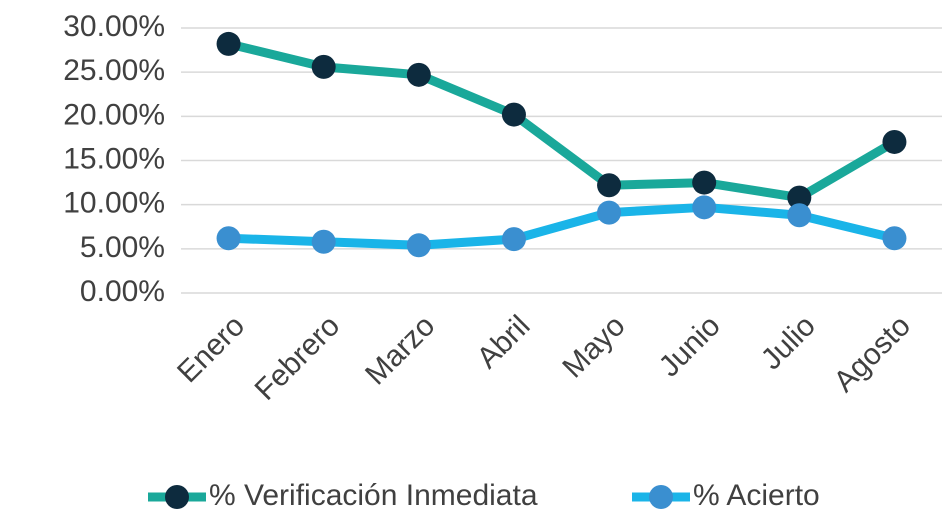 The width and height of the screenshot is (942, 516). Describe the element at coordinates (872, 353) in the screenshot. I see `x-tick-label: Agosto` at that location.